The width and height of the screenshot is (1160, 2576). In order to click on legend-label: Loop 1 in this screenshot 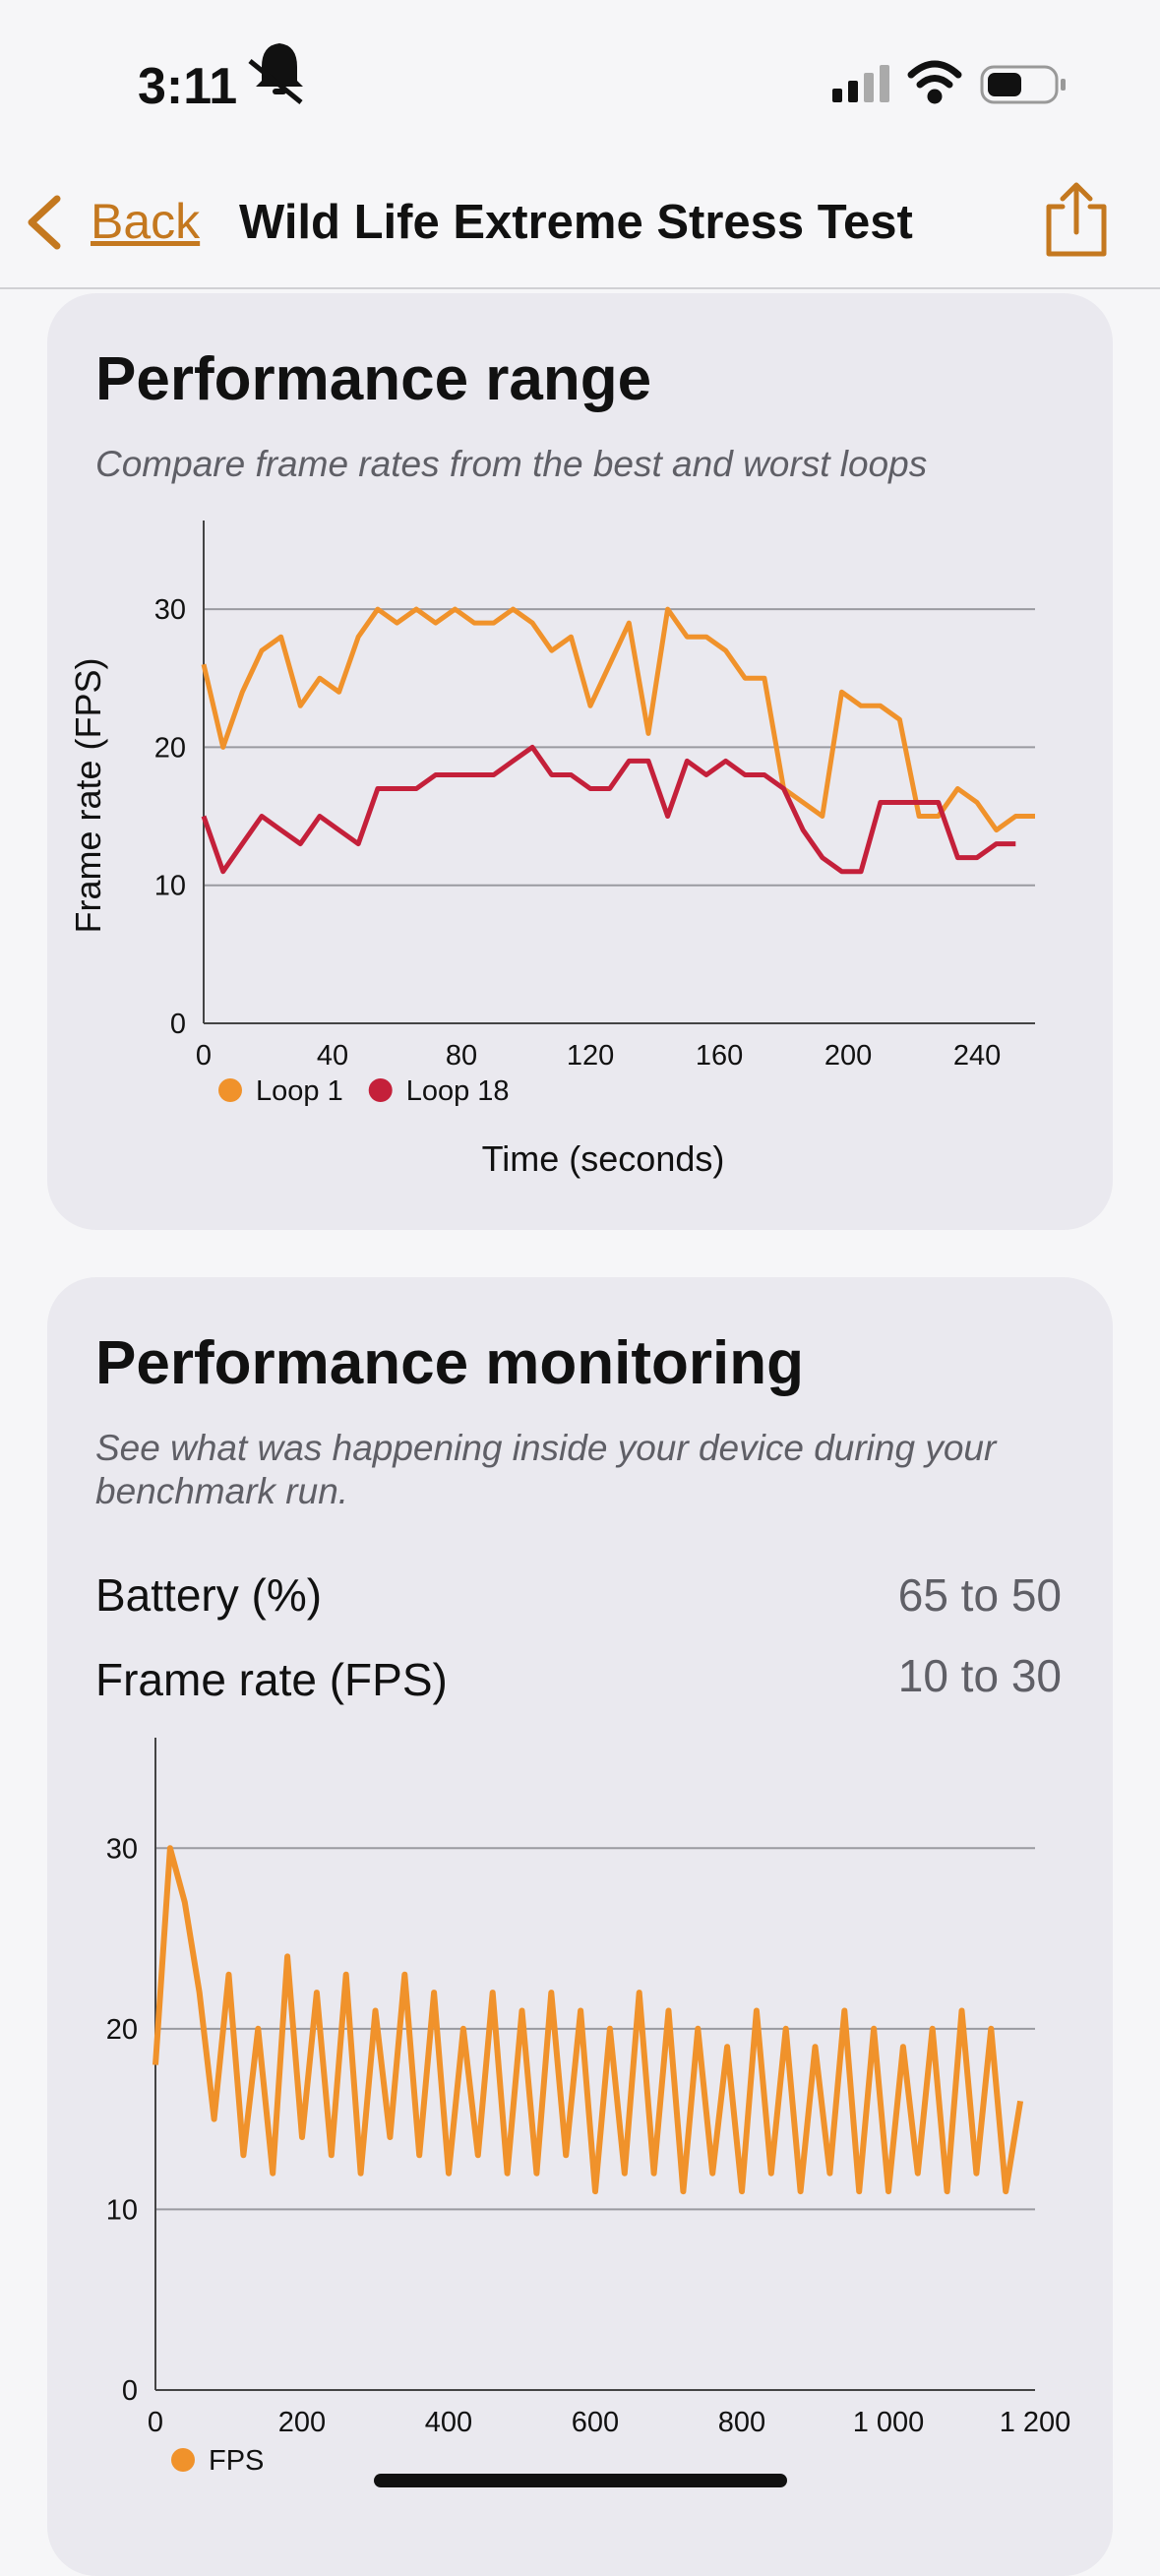, I will do `click(299, 1091)`.